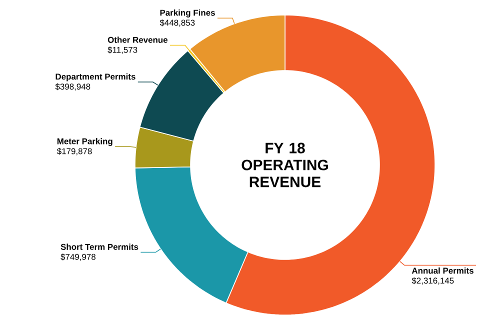  Describe the element at coordinates (99, 247) in the screenshot. I see `slice-label: Short Term Permits` at that location.